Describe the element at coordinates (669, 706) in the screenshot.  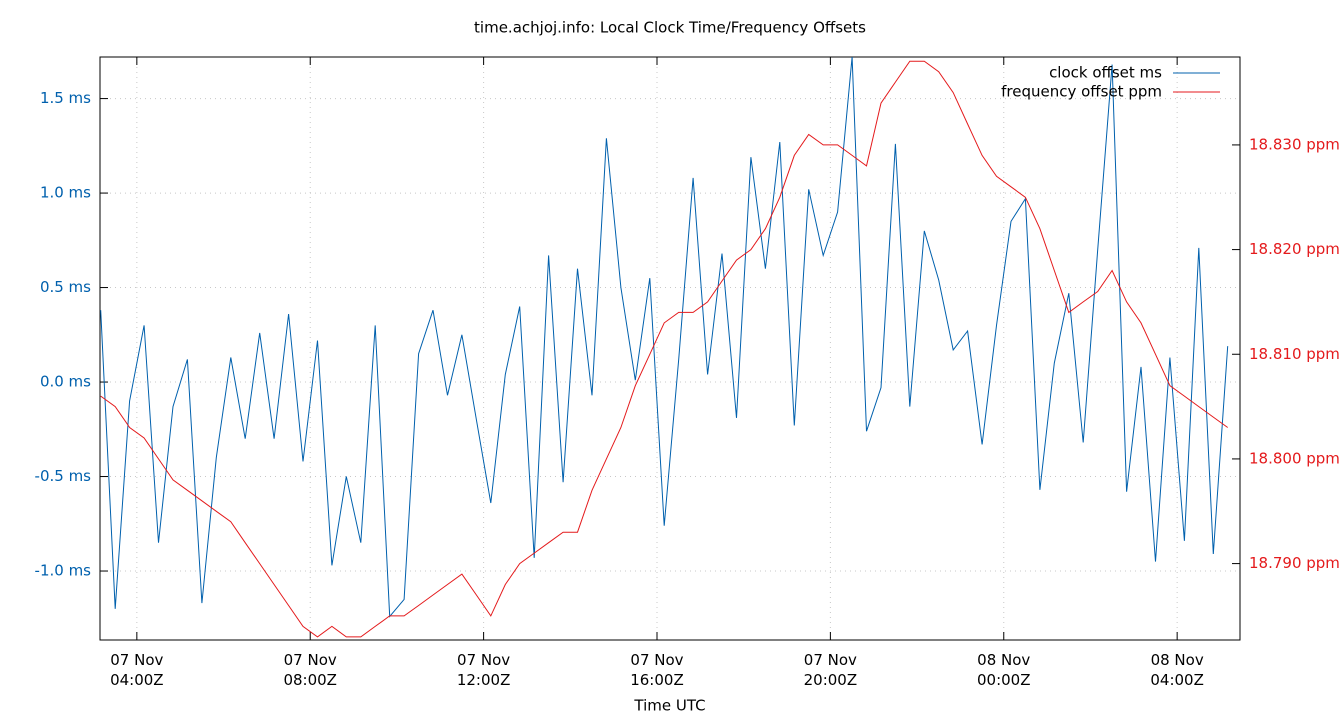
I see `x-axis-label: Time UTC` at that location.